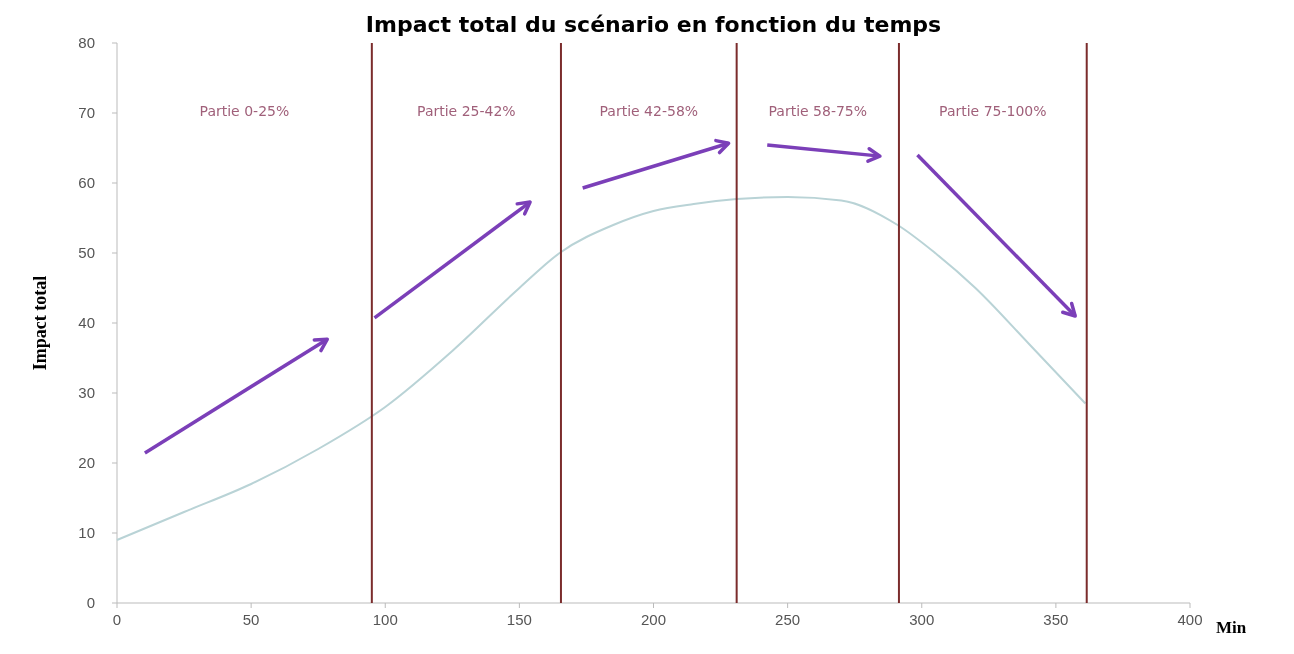 The width and height of the screenshot is (1294, 654). Describe the element at coordinates (653, 24) in the screenshot. I see `chart-title: Impact total du scénario en fonction du temps` at that location.